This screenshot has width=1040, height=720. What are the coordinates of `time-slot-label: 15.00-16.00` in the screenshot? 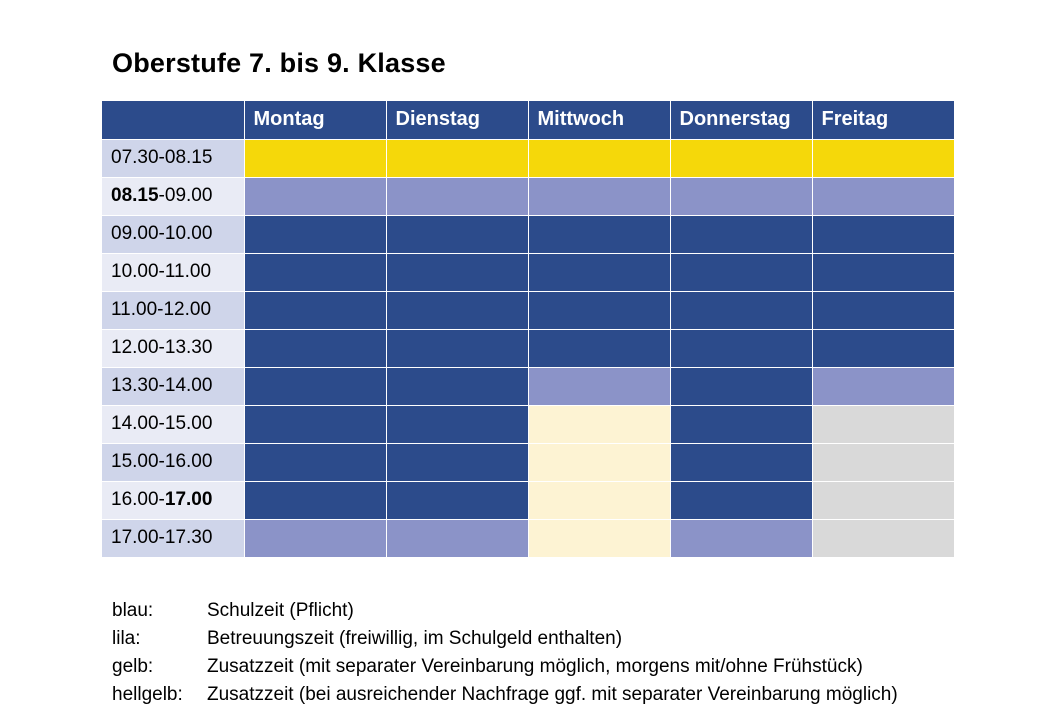 It's located at (173, 462).